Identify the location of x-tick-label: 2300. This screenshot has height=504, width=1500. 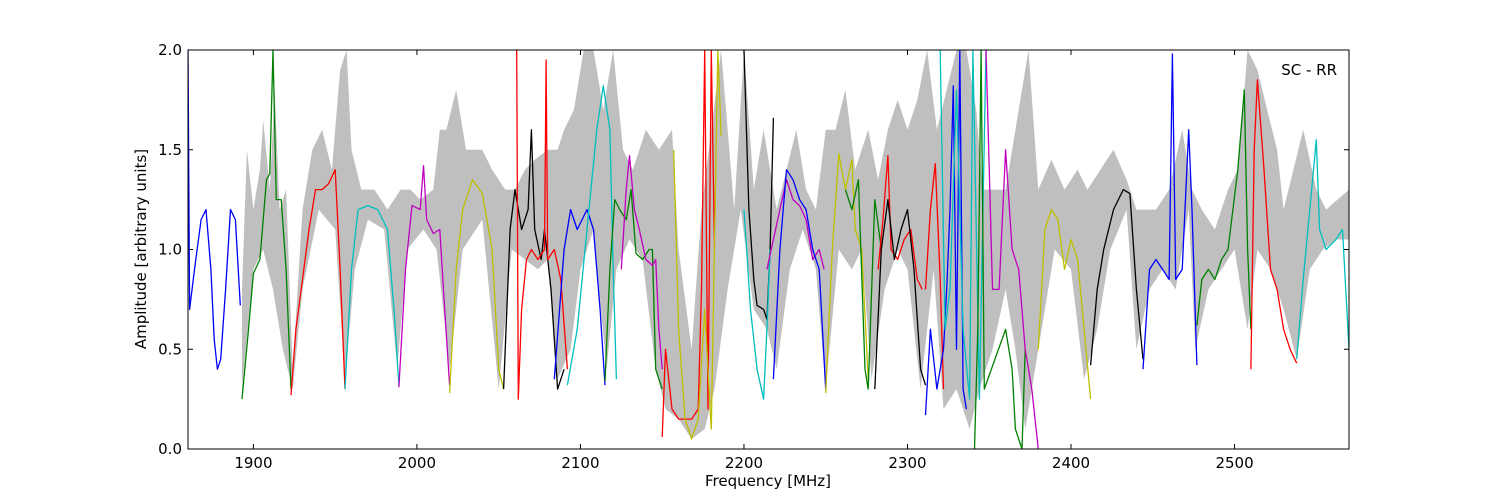
(907, 463).